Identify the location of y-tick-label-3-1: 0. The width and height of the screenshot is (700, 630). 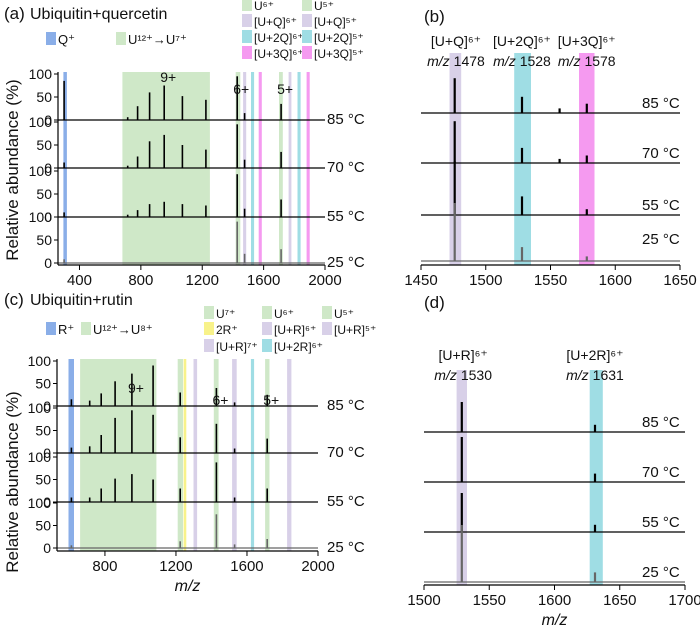
(48, 217).